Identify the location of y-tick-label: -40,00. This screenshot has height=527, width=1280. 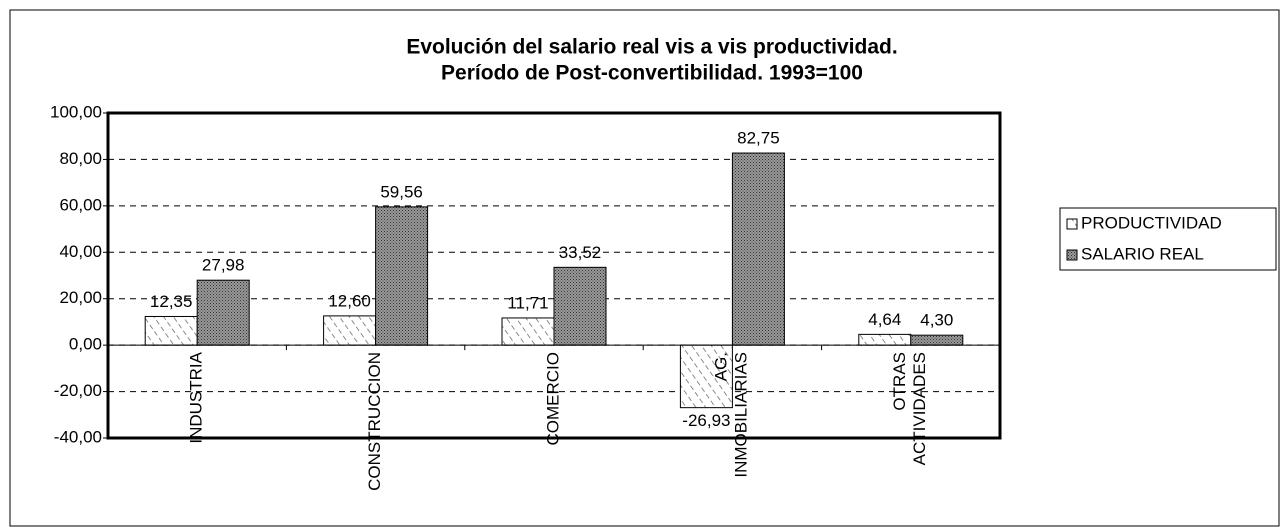
(78, 436).